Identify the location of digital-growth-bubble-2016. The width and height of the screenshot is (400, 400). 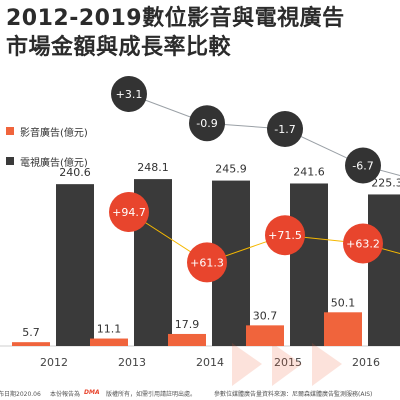
(363, 243).